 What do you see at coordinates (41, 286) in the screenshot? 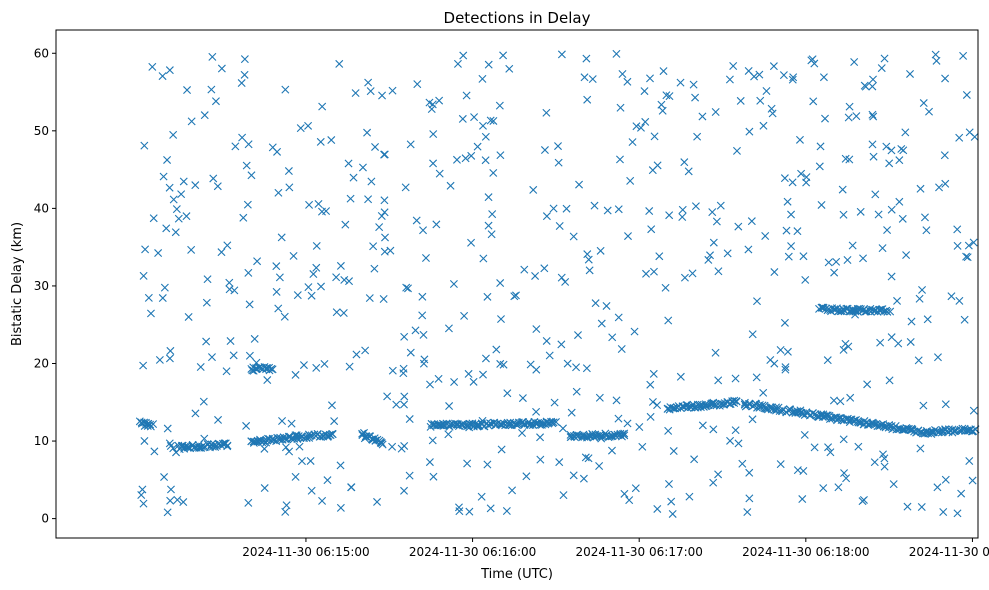
I see `y-tick-label: 30` at bounding box center [41, 286].